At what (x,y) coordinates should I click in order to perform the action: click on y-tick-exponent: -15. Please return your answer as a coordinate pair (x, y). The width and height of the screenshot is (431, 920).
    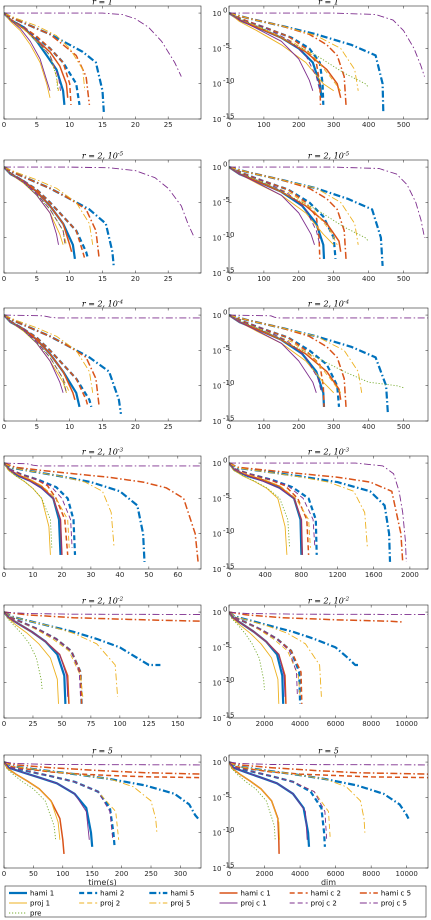
    Looking at the image, I should click on (228, 866).